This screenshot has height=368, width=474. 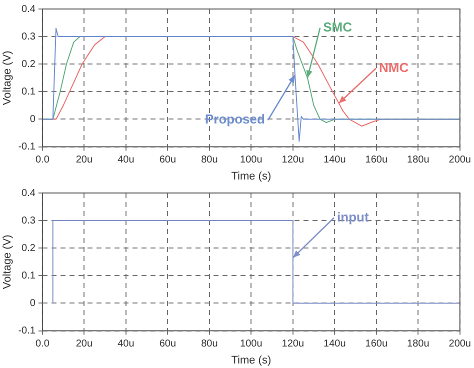 I want to click on text: NMC, so click(x=394, y=67).